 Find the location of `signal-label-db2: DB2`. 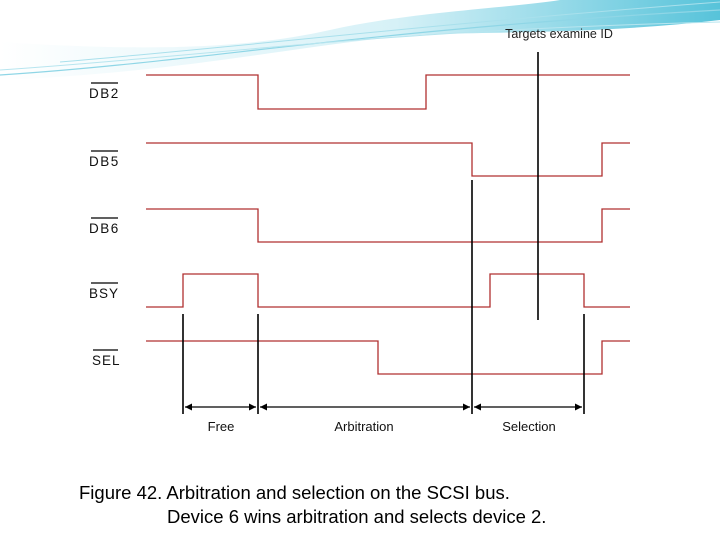

signal-label-db2: DB2 is located at coordinates (104, 91).